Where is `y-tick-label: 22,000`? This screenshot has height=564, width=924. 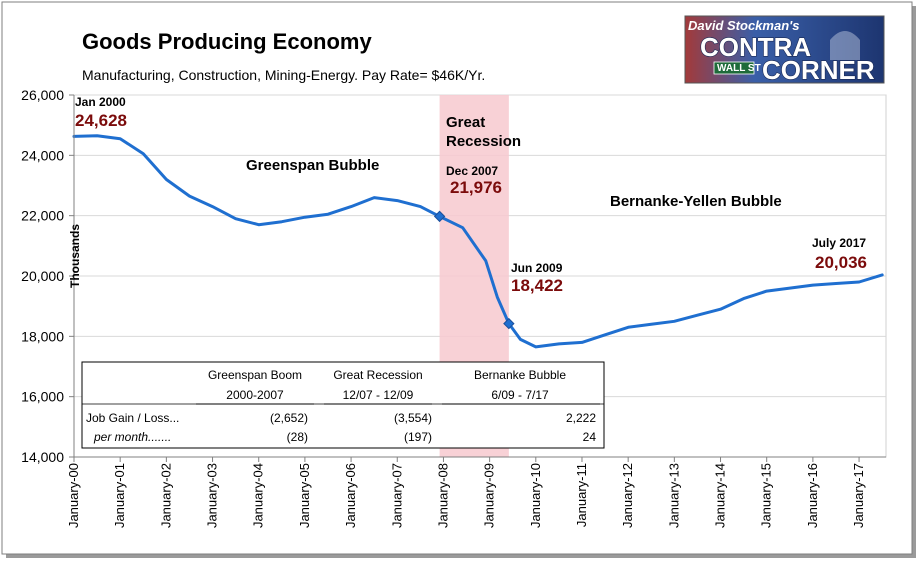
y-tick-label: 22,000 is located at coordinates (42, 216).